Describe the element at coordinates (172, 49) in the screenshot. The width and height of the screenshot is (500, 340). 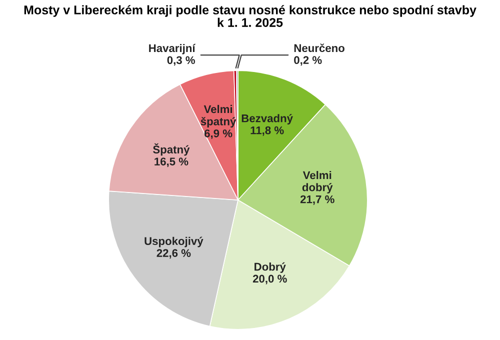
I see `slice-label: Havarijní` at that location.